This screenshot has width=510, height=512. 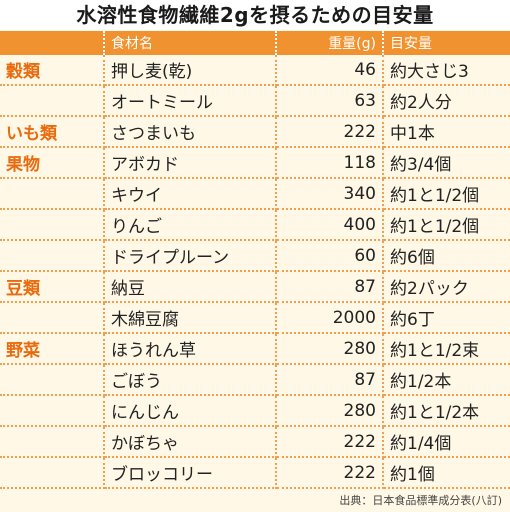 I want to click on food-name-cell: りんご, so click(x=190, y=225).